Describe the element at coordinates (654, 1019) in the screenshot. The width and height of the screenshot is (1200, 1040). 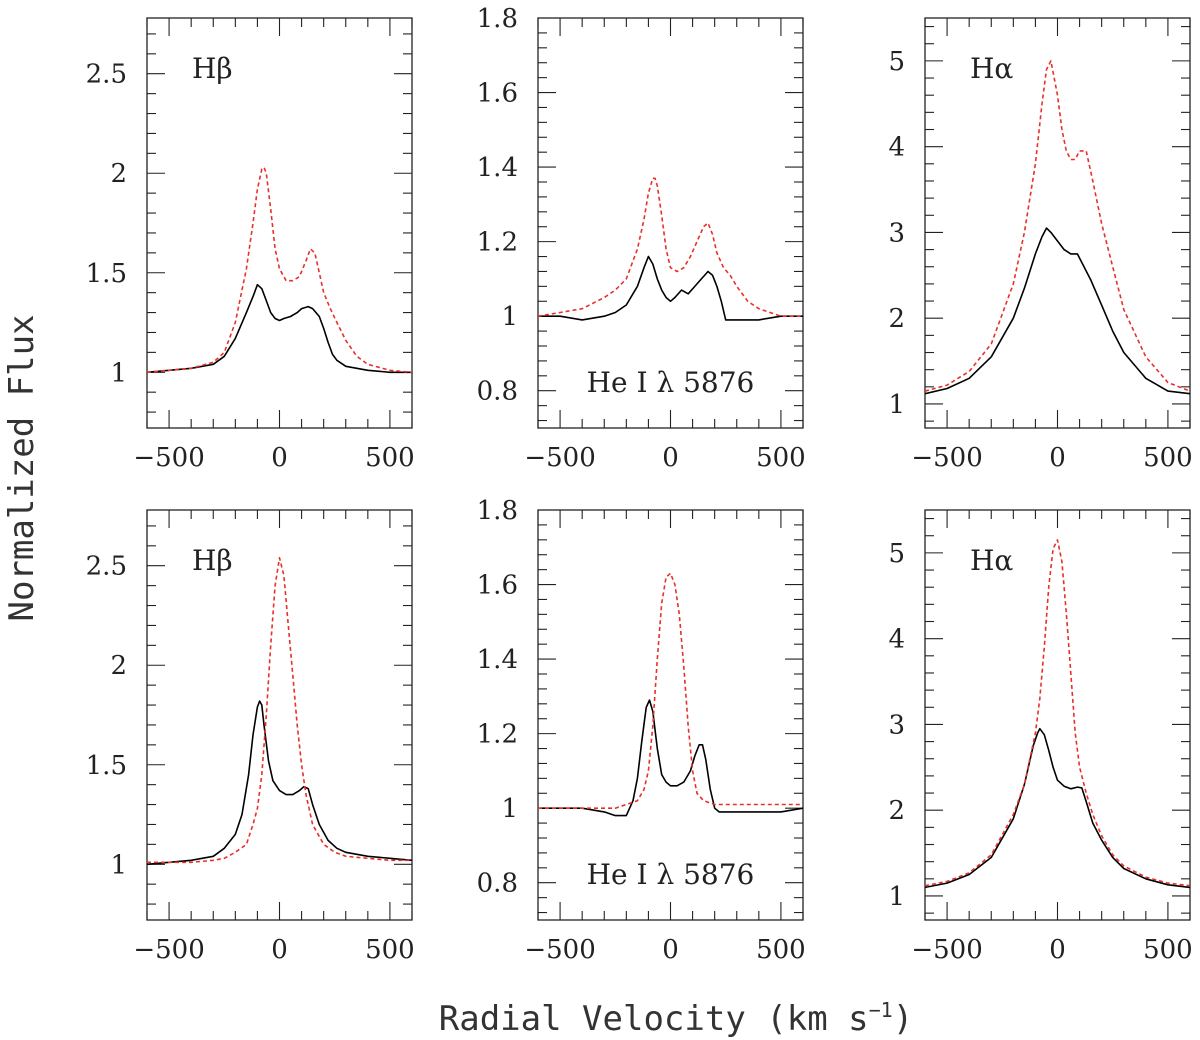
I see `x-axis-title-main: Radial Velocity (km s` at that location.